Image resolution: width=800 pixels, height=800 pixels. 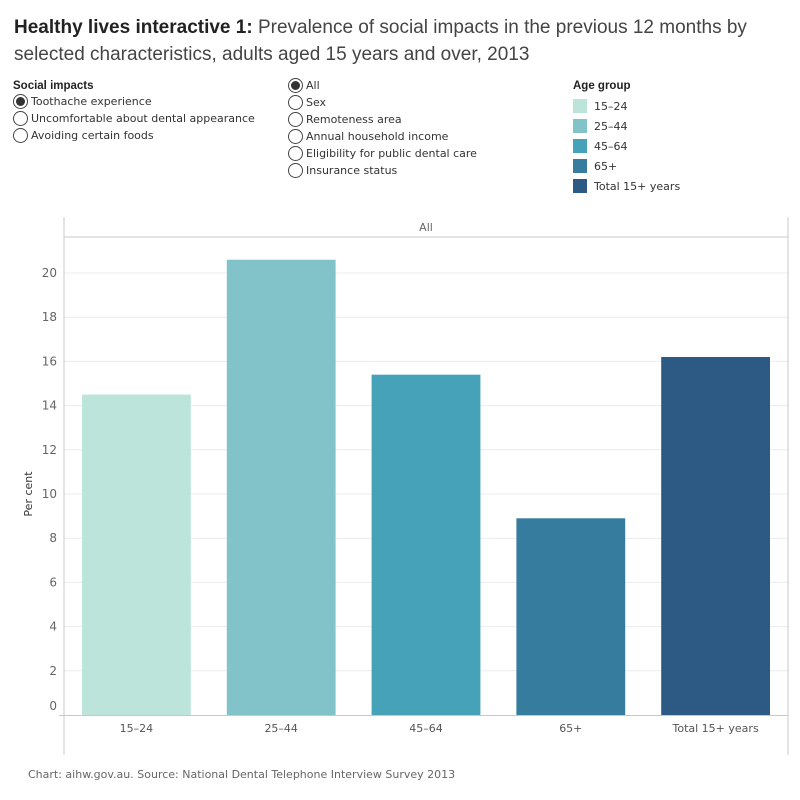 What do you see at coordinates (143, 118) in the screenshot?
I see `radio-label: Uncomfortable about dental appearance` at bounding box center [143, 118].